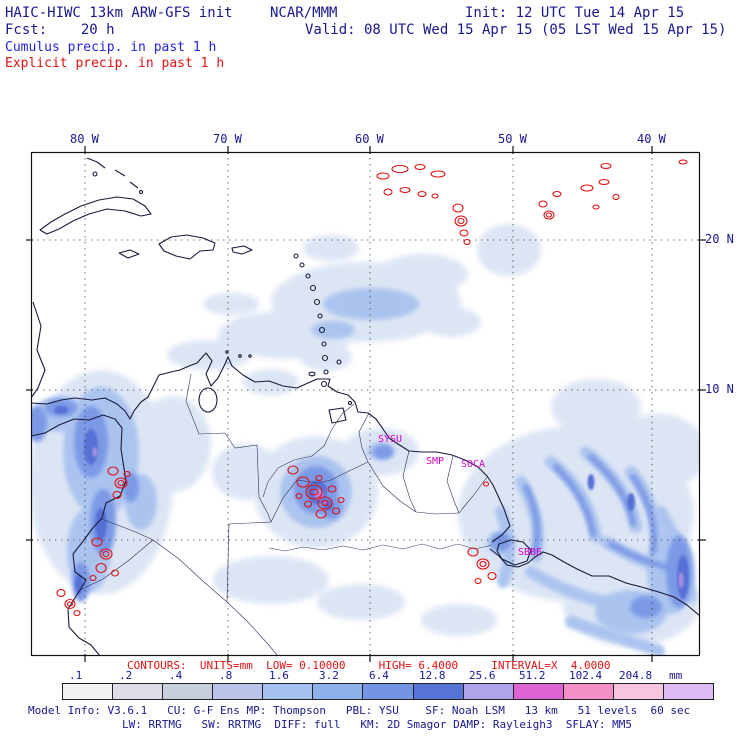  Describe the element at coordinates (60, 30) in the screenshot. I see `forecast-hour: Fcst: 20 h` at that location.